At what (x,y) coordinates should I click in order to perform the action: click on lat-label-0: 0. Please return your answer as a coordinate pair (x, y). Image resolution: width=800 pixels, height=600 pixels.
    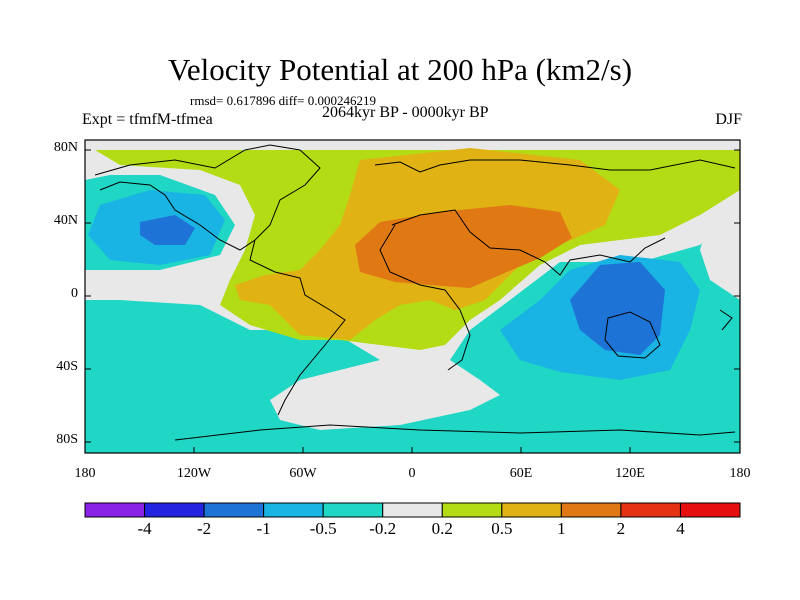
    Looking at the image, I should click on (74, 293).